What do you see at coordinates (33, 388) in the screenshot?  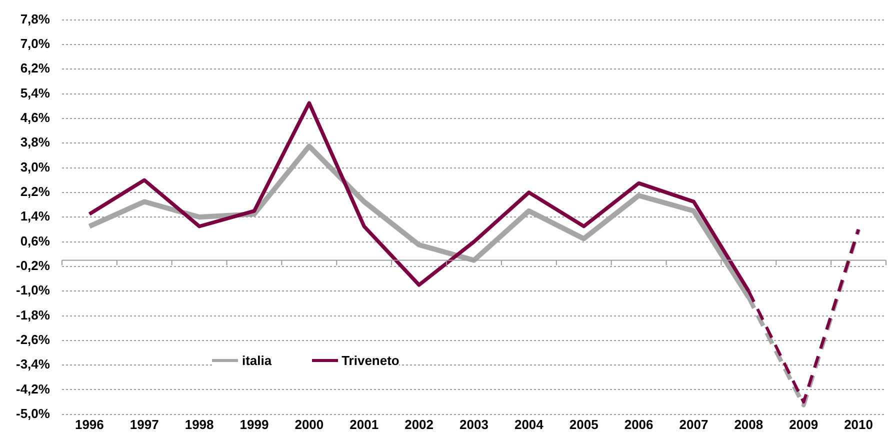 I see `y-tick-label: -4,2%` at bounding box center [33, 388].